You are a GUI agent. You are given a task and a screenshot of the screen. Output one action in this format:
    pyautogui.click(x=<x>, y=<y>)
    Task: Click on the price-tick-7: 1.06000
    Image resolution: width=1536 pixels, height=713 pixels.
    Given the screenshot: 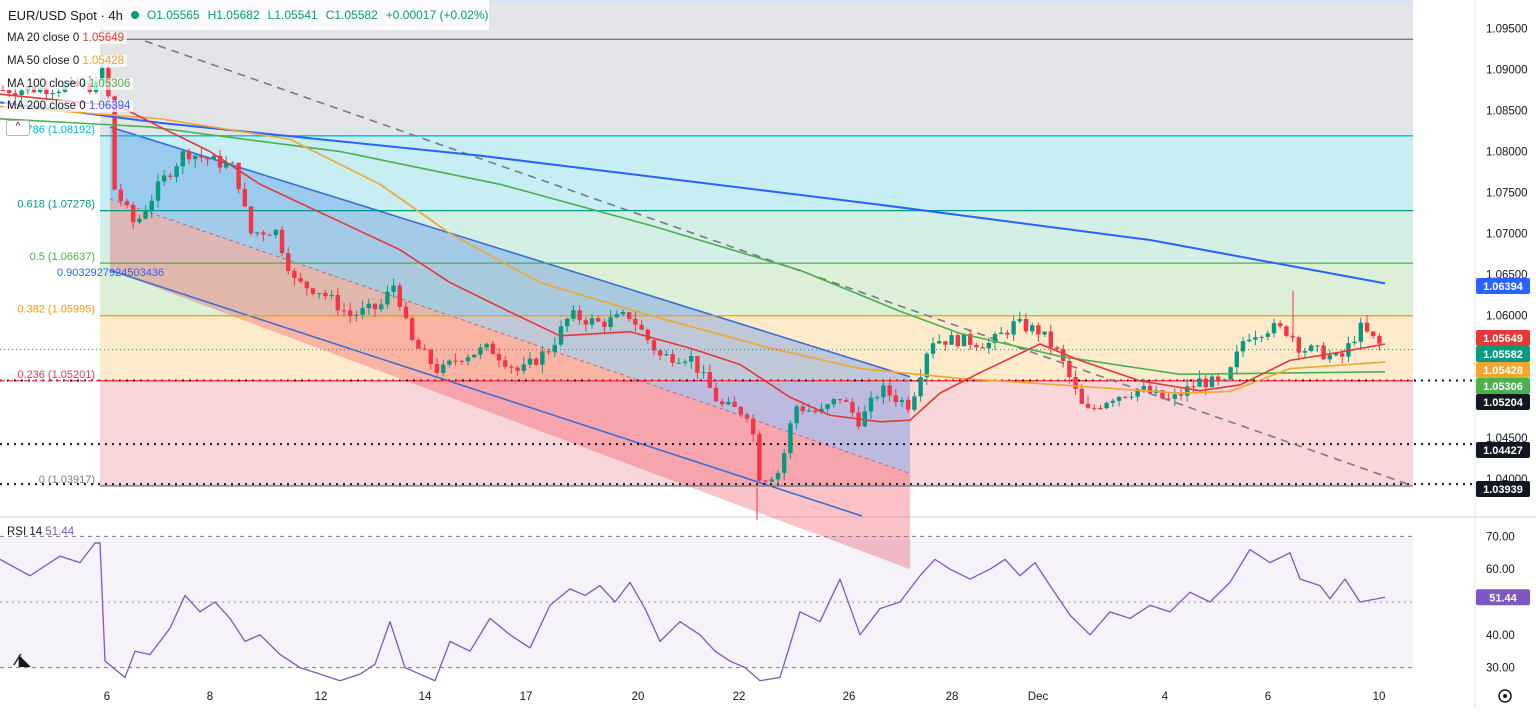 What is the action you would take?
    pyautogui.click(x=1507, y=316)
    